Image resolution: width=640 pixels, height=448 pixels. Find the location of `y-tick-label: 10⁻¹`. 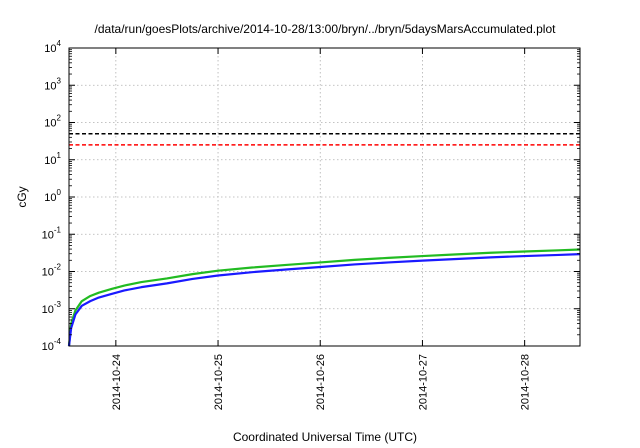

y-tick-label: 10⁻¹ is located at coordinates (52, 233).